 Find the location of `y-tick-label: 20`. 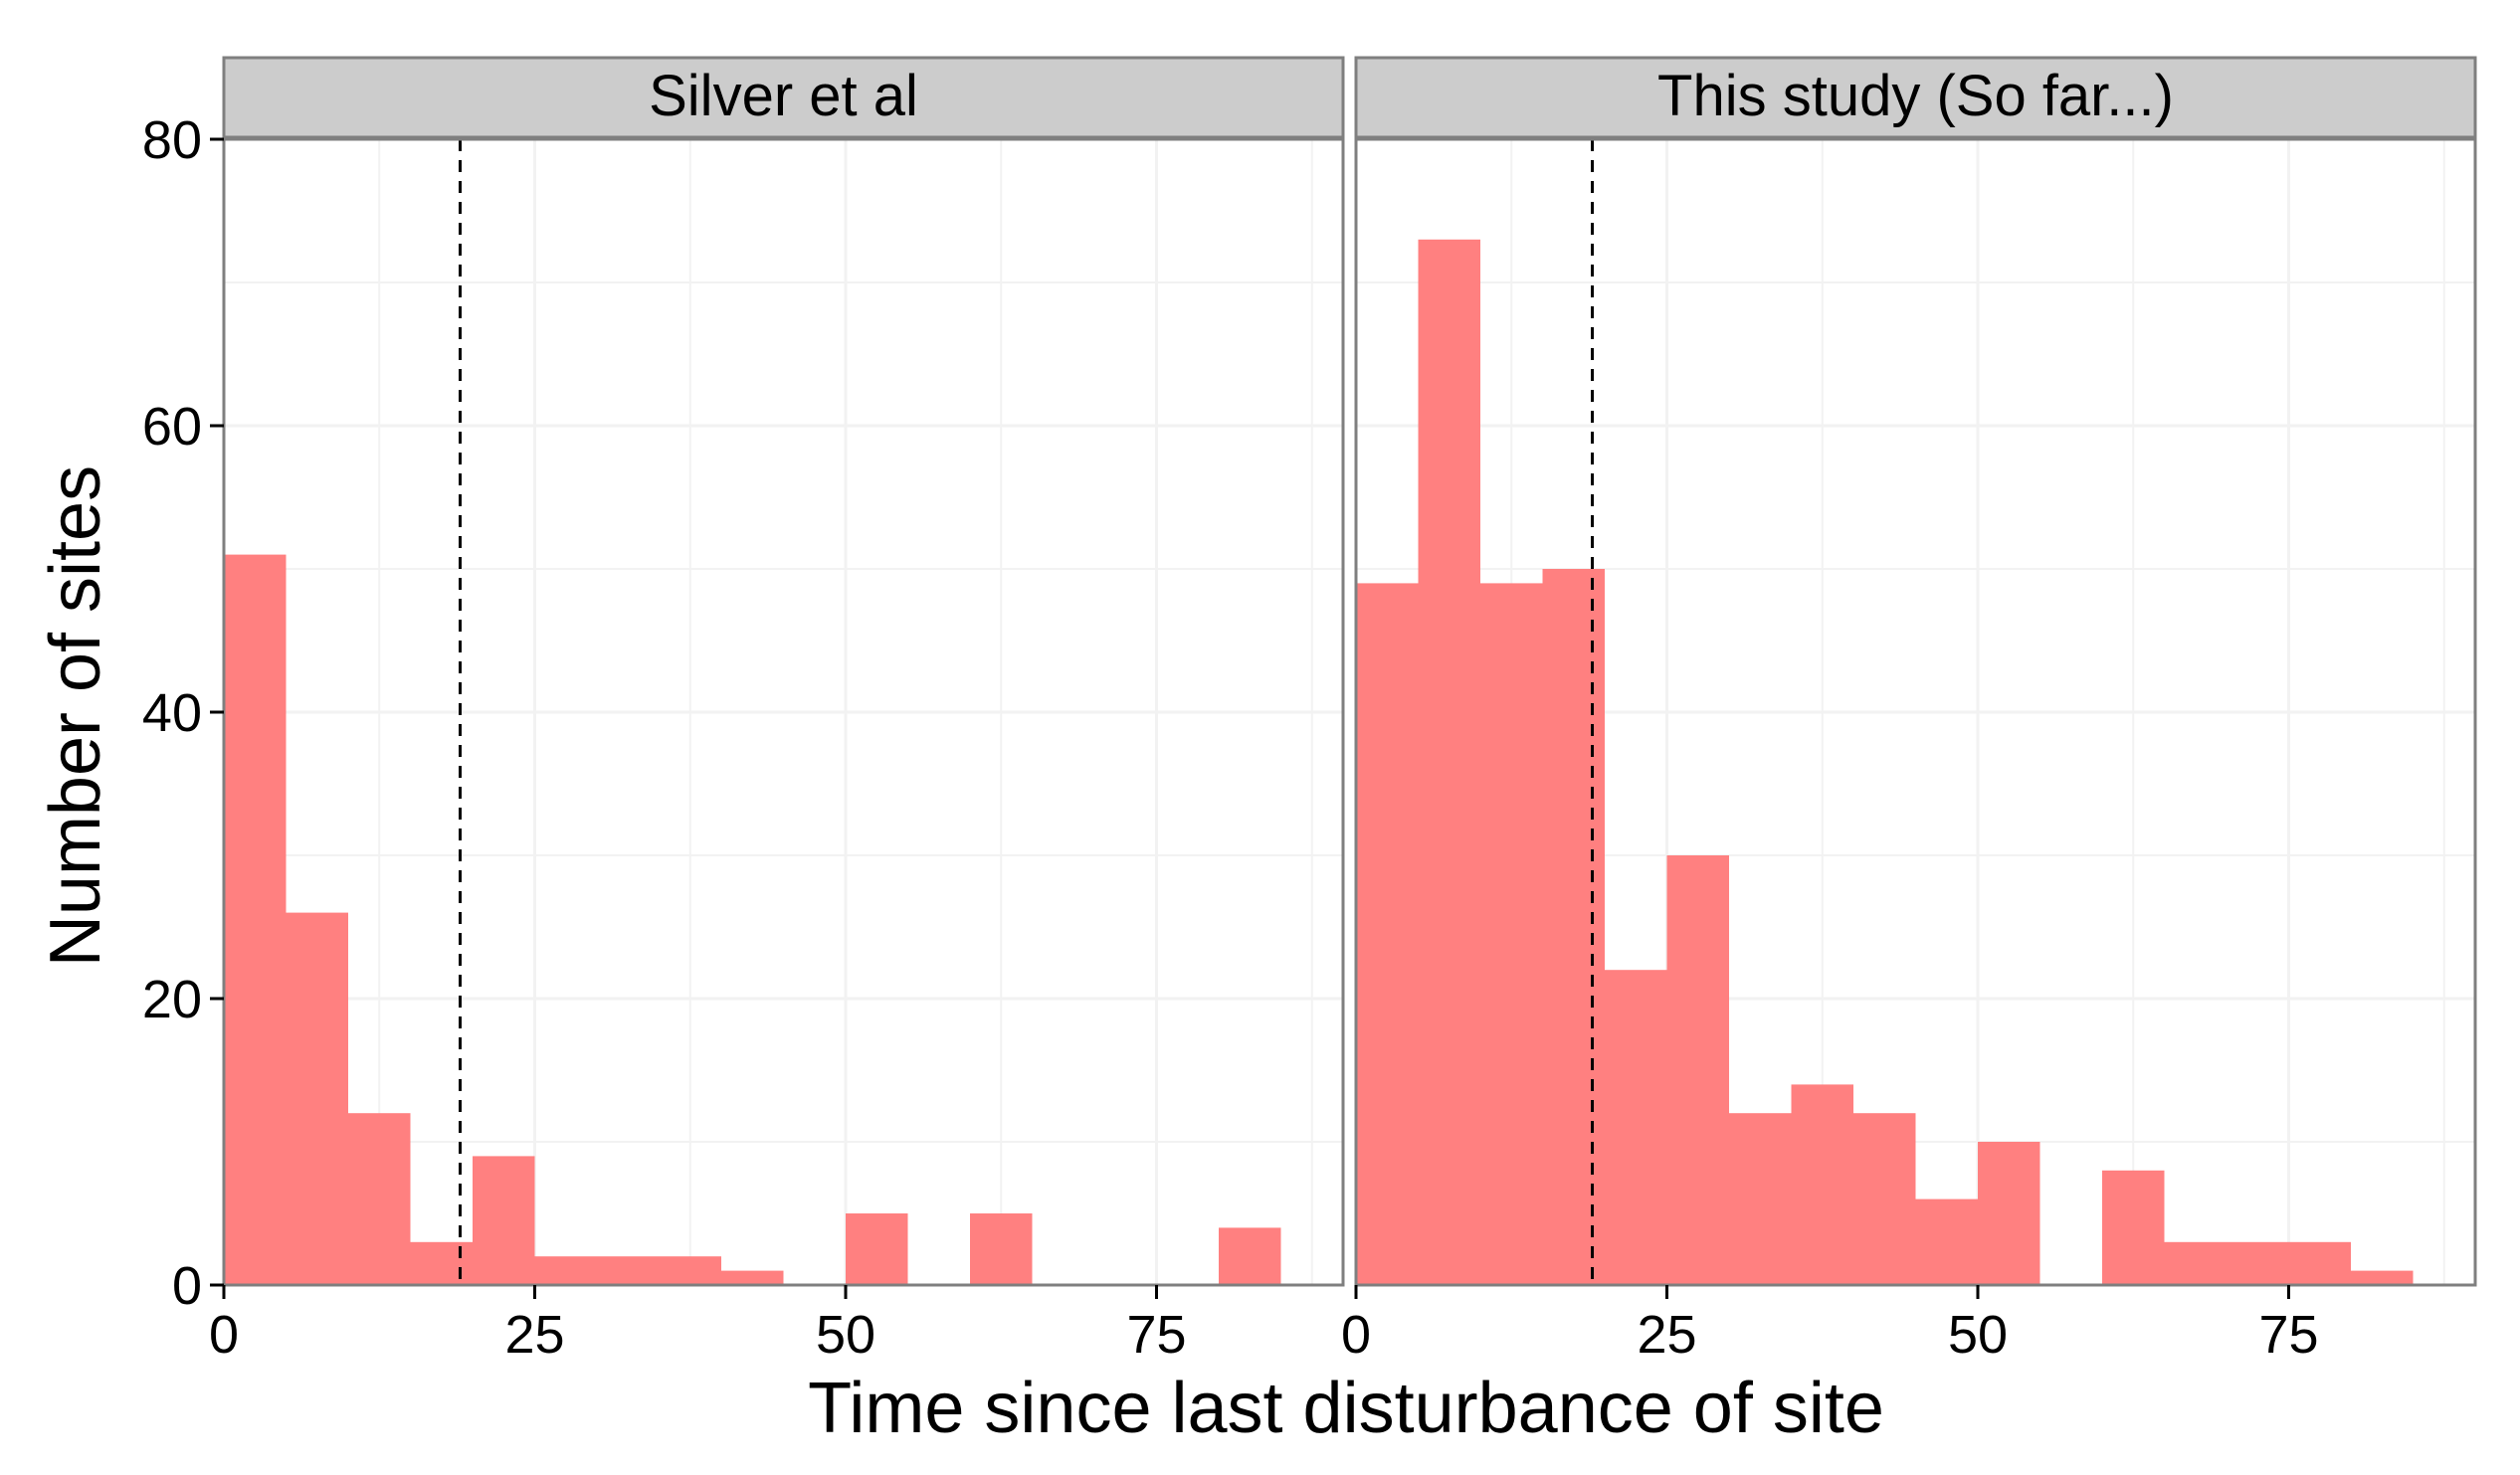

y-tick-label: 20 is located at coordinates (172, 999).